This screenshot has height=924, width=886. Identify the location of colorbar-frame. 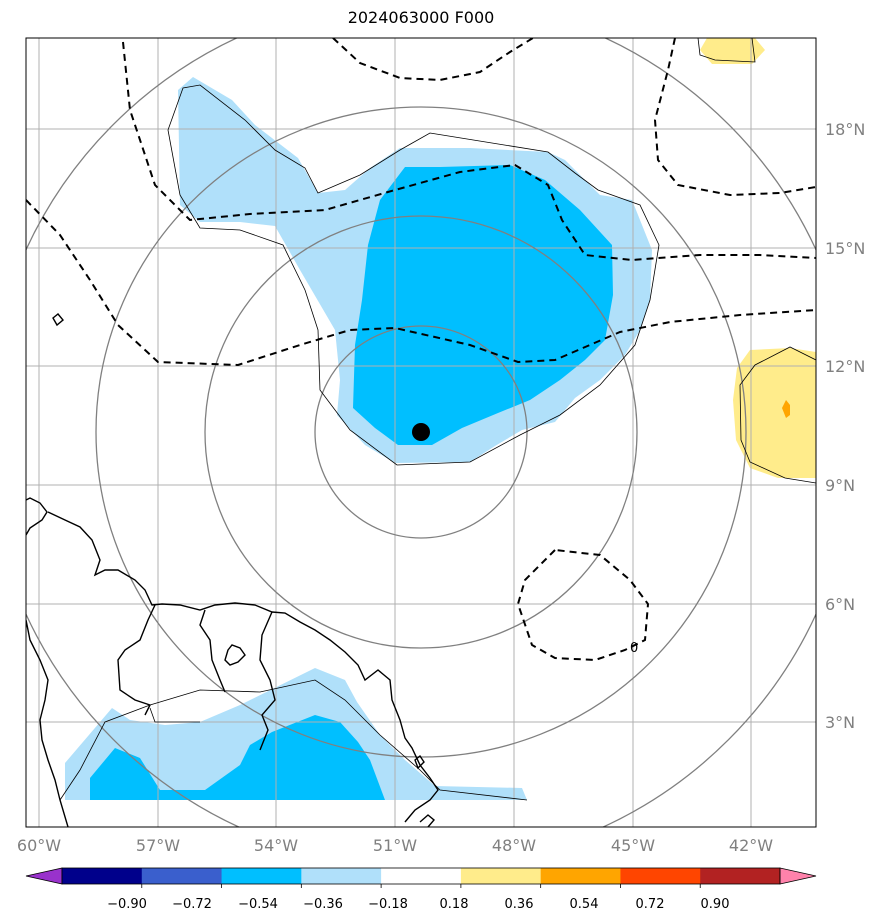
(421, 876).